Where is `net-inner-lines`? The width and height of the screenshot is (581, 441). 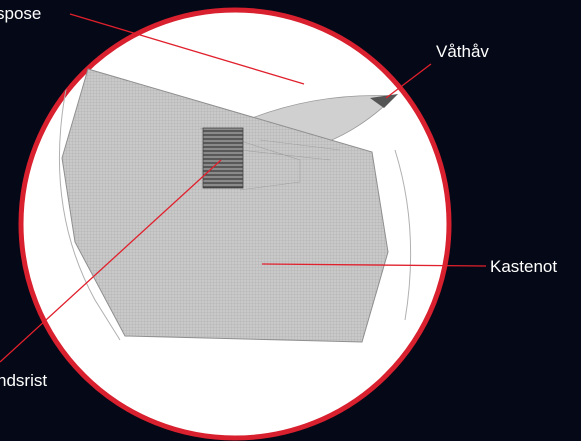 net-inner-lines is located at coordinates (270, 159).